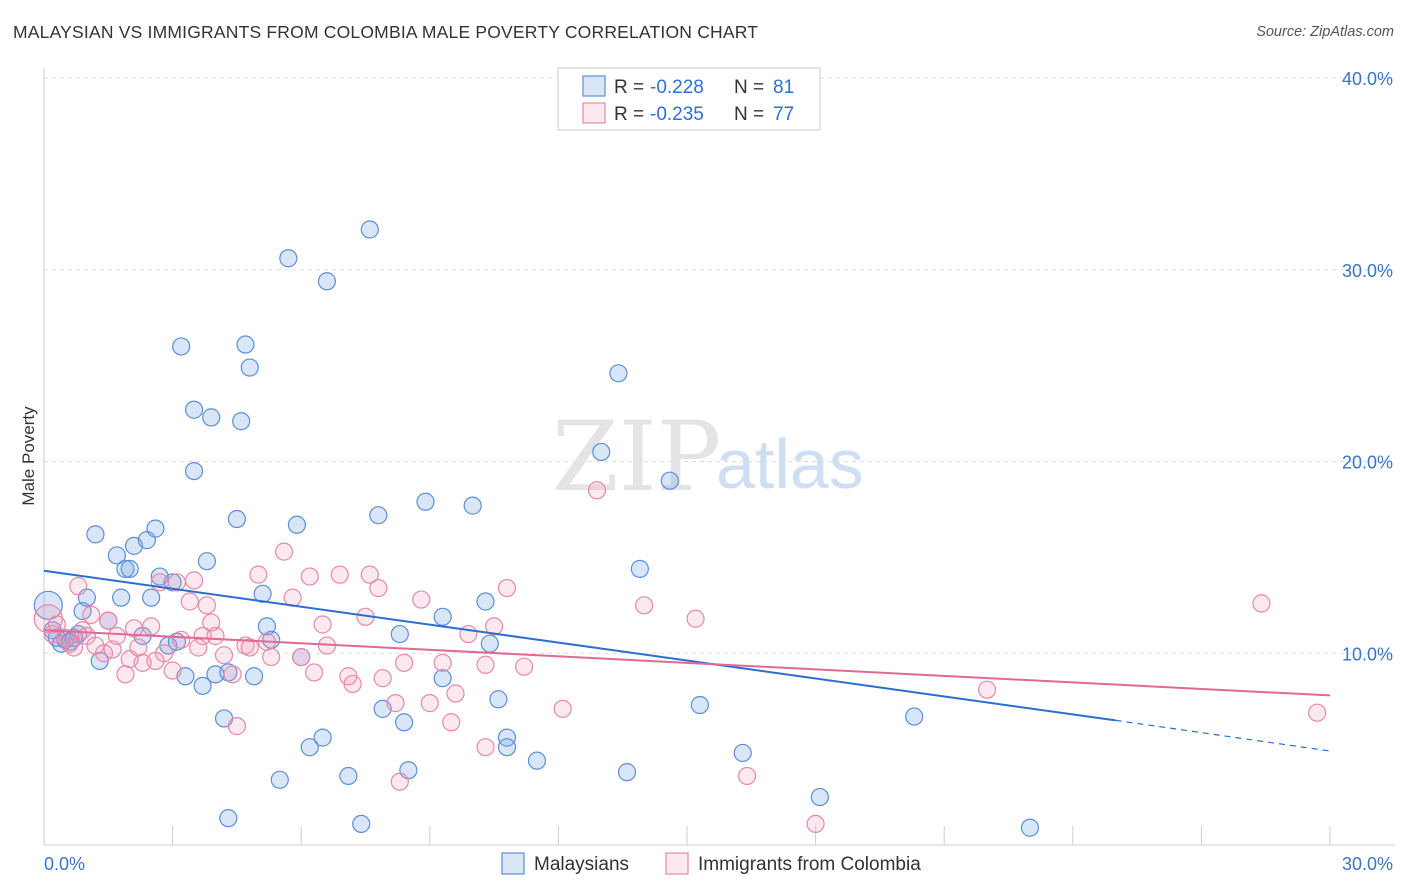  I want to click on watermark-atlas: atlas, so click(790, 464).